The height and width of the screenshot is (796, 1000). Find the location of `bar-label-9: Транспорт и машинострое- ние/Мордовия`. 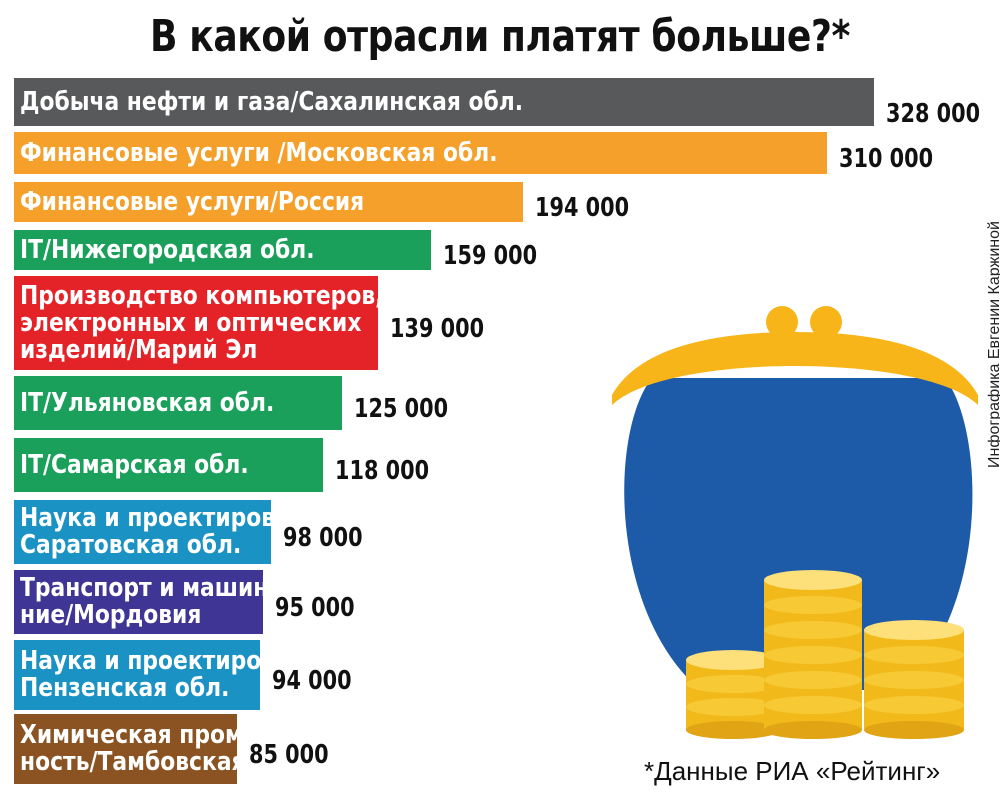

bar-label-9: Транспорт и машинострое- ние/Мордовия is located at coordinates (192, 601).